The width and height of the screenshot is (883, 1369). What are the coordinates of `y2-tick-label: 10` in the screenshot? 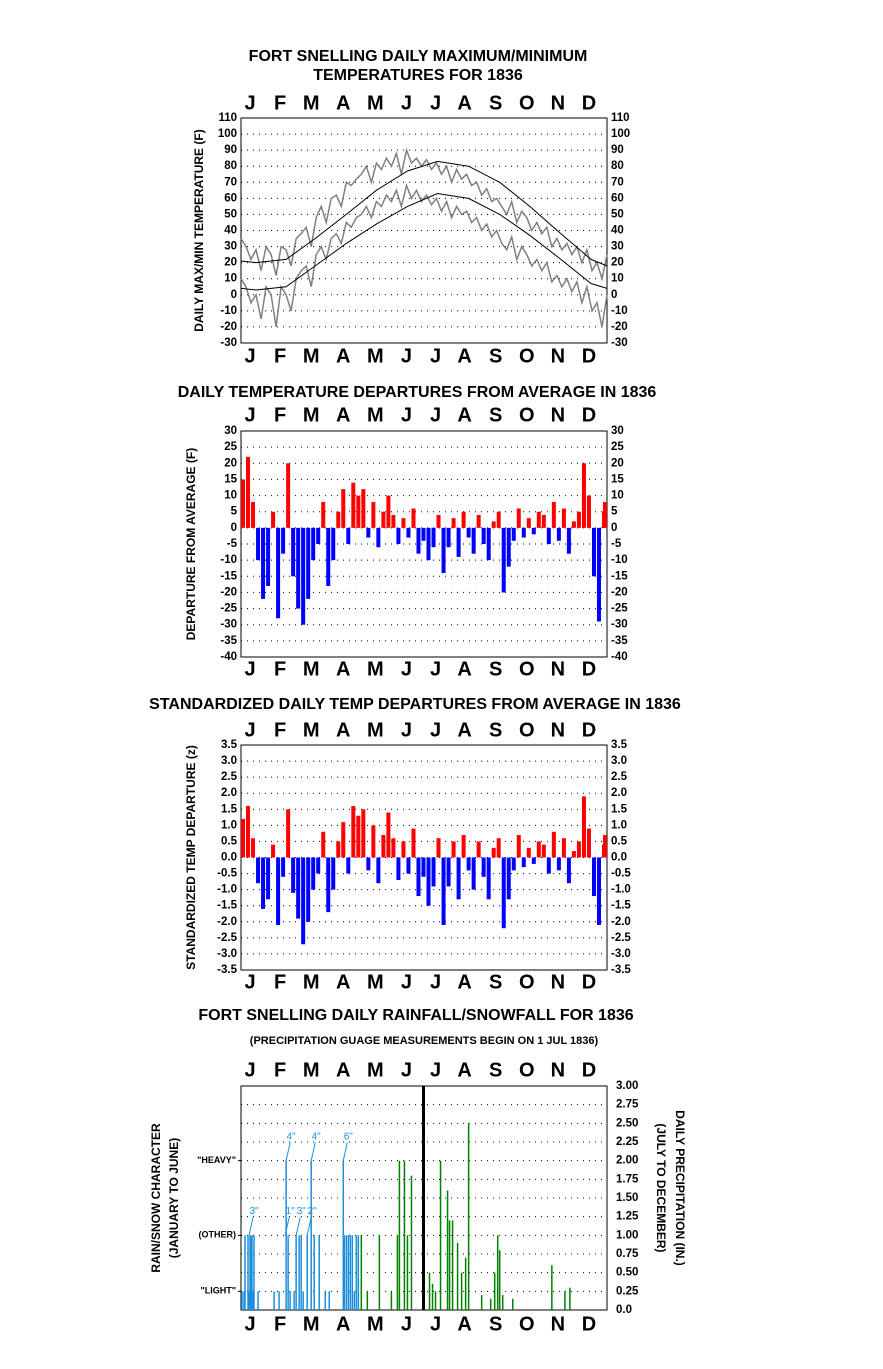 It's located at (617, 496).